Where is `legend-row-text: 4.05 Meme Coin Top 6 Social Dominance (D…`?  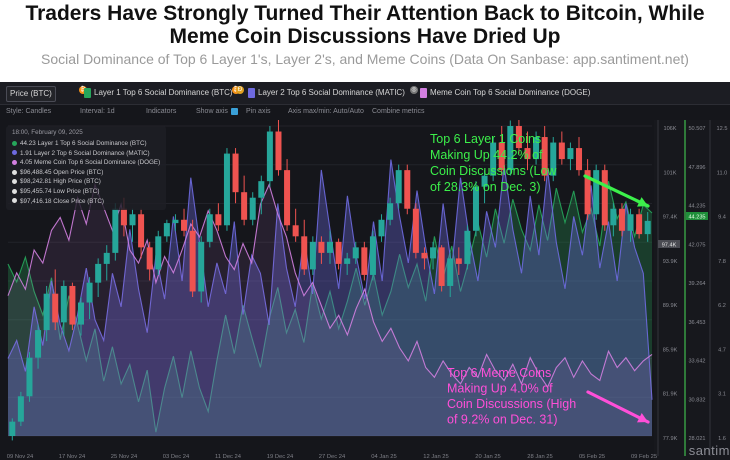
legend-row-text: 4.05 Meme Coin Top 6 Social Dominance (D… is located at coordinates (90, 163).